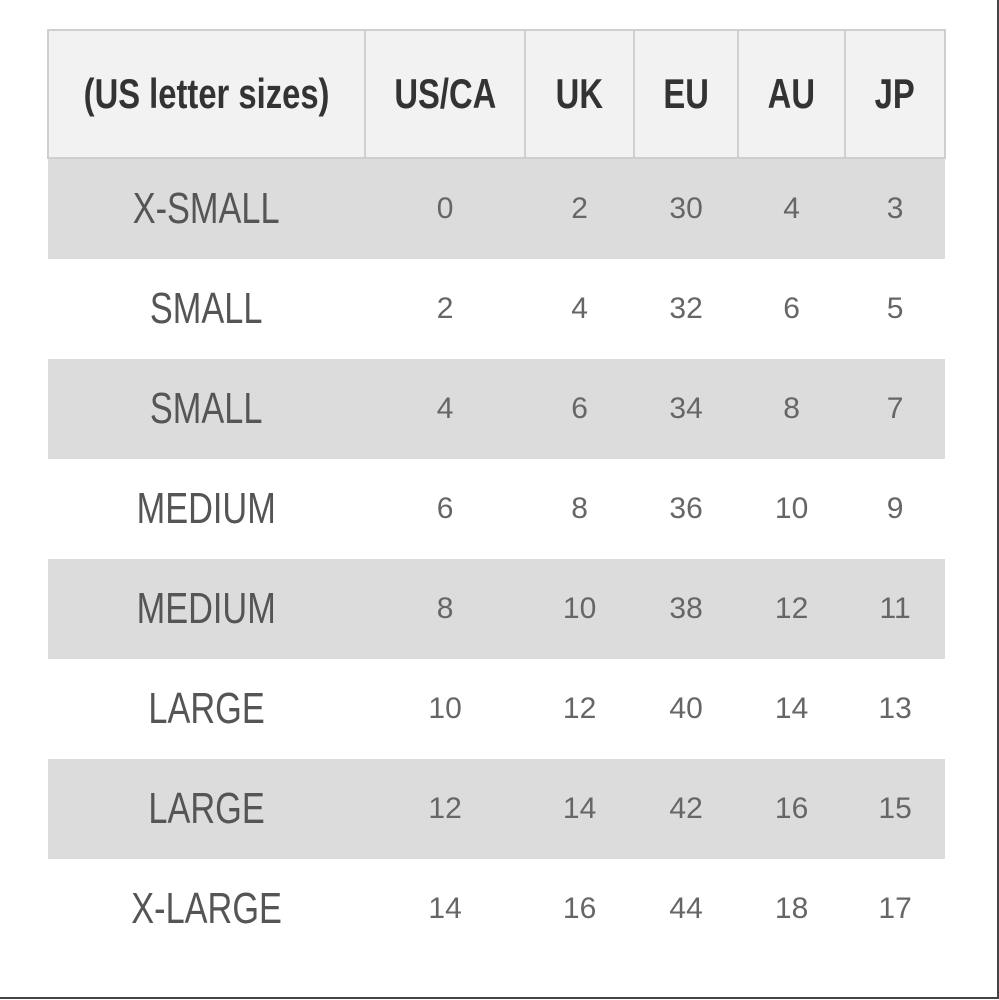 Image resolution: width=999 pixels, height=1000 pixels. Describe the element at coordinates (895, 409) in the screenshot. I see `size-value-cell: 7` at that location.